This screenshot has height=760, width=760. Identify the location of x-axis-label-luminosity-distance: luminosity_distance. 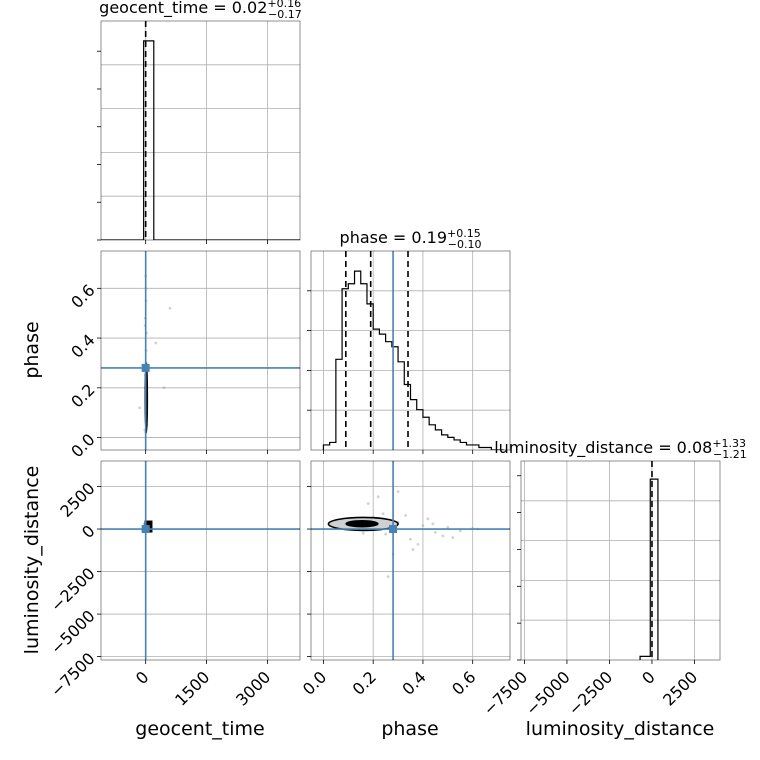
(620, 729).